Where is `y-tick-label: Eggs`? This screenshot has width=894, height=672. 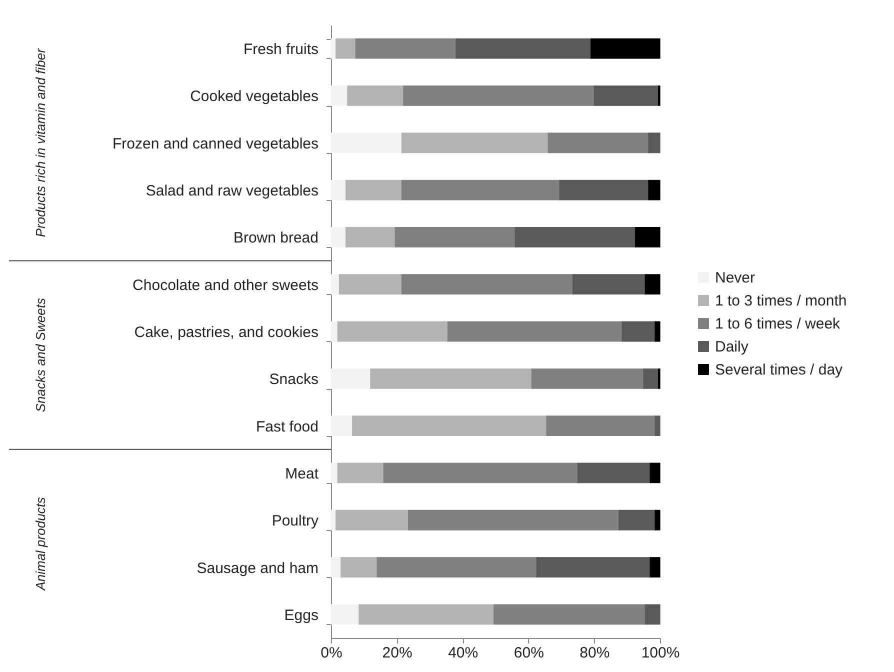
y-tick-label: Eggs is located at coordinates (301, 615).